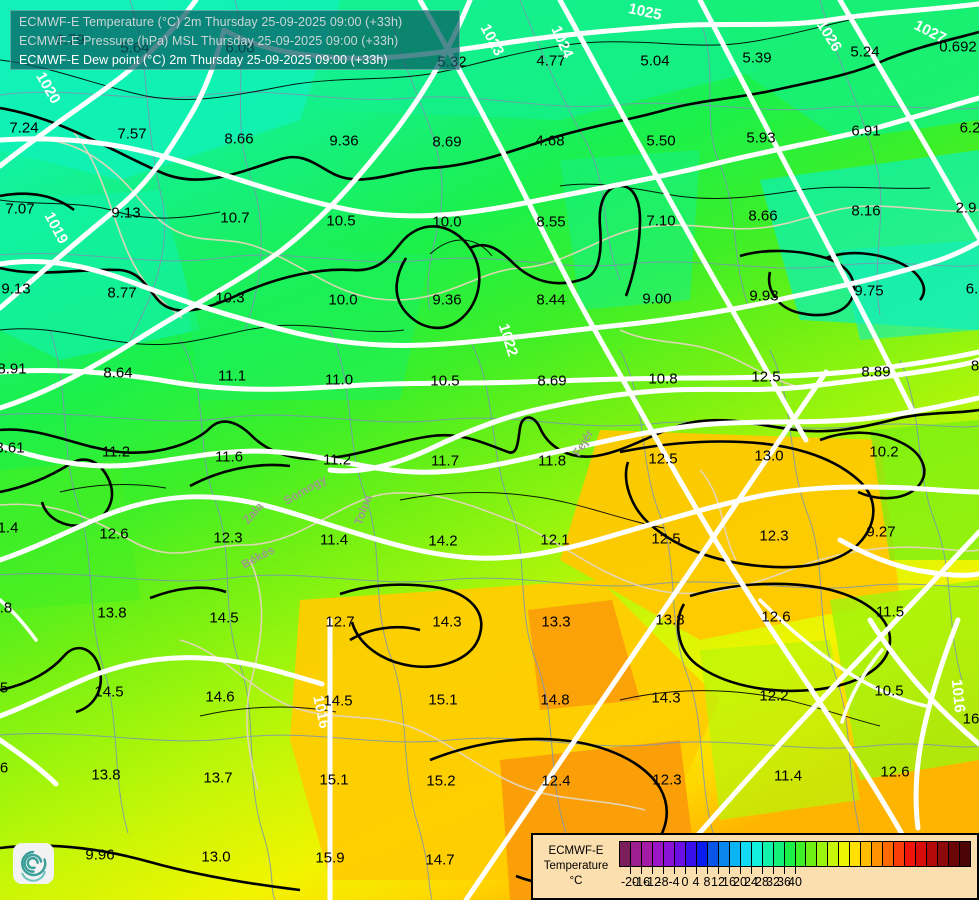 The image size is (979, 900). I want to click on colorbar-tick-label: 36, so click(784, 882).